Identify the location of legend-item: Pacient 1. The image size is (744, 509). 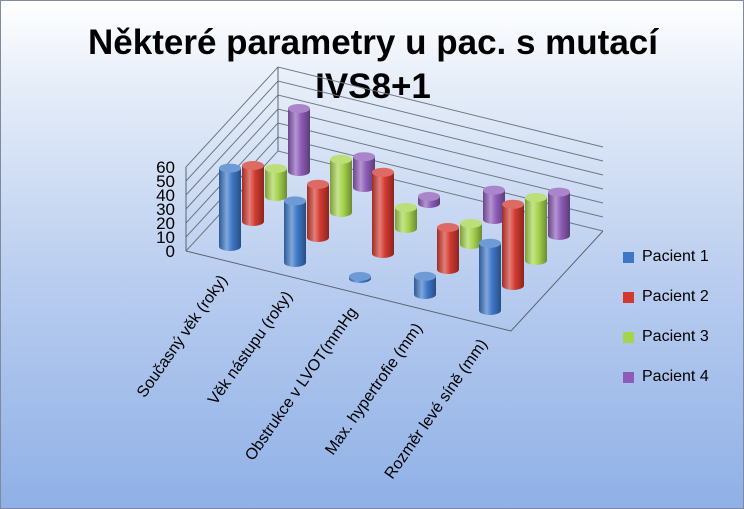
(666, 257).